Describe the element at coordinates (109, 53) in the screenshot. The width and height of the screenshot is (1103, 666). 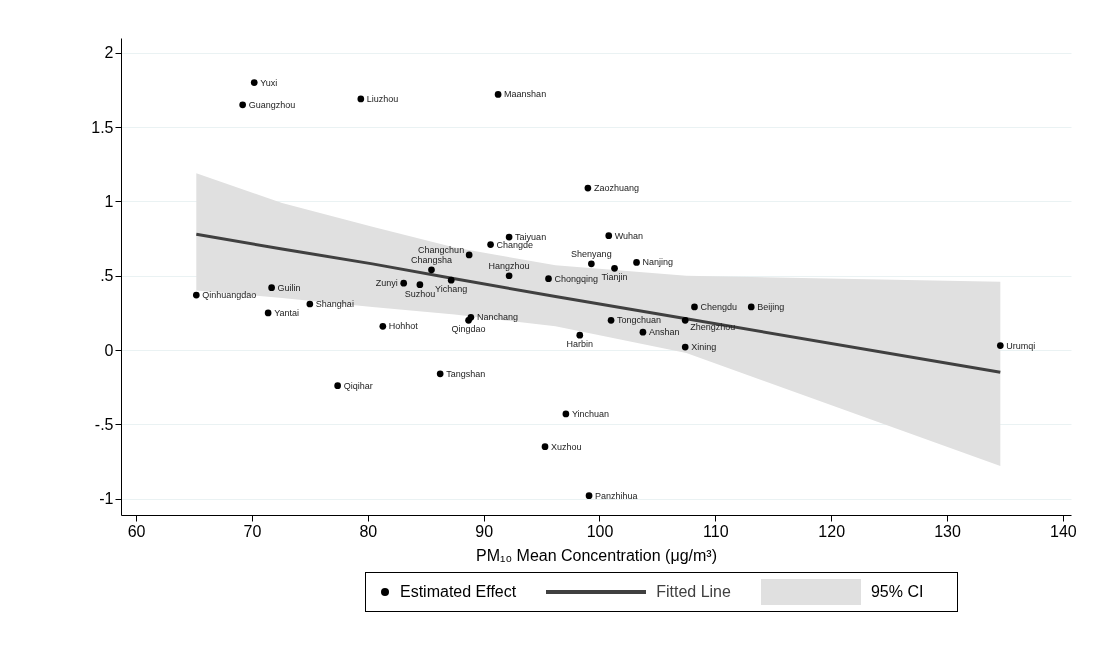
I see `y-tick-label: 2` at that location.